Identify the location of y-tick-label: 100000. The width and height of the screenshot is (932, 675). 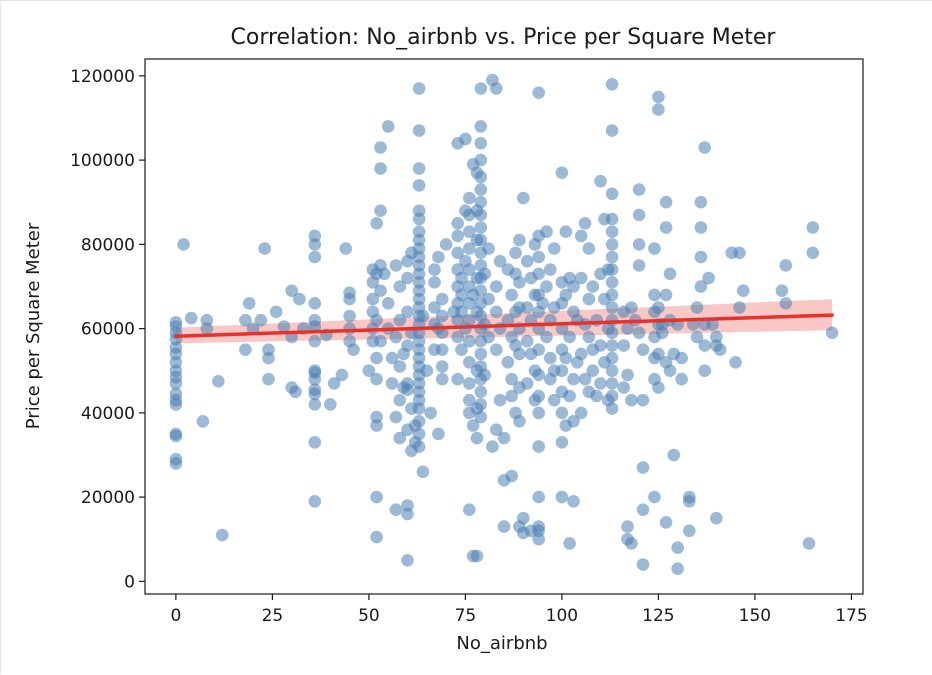
(102, 161).